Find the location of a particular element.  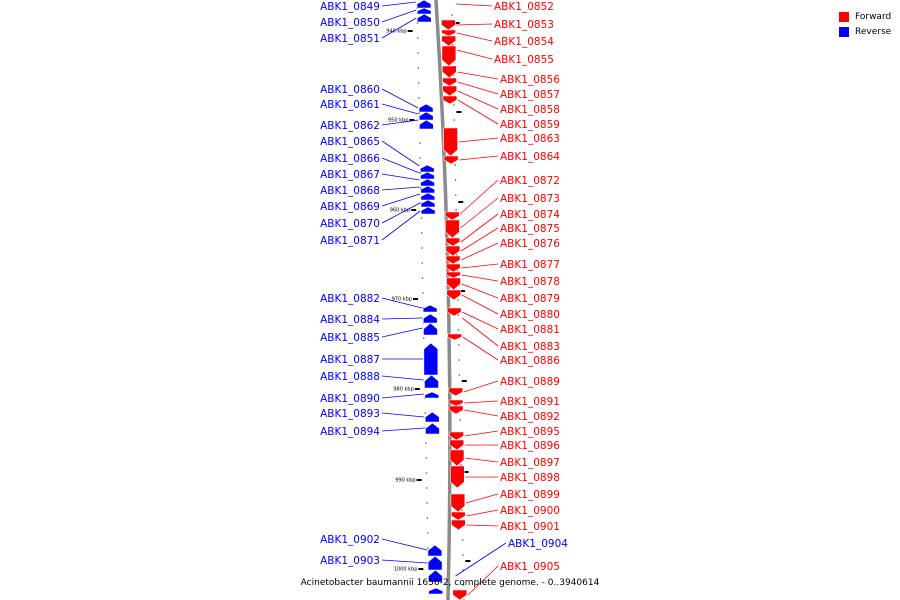

reverse-gene-label: ABK1_0893 is located at coordinates (350, 414).